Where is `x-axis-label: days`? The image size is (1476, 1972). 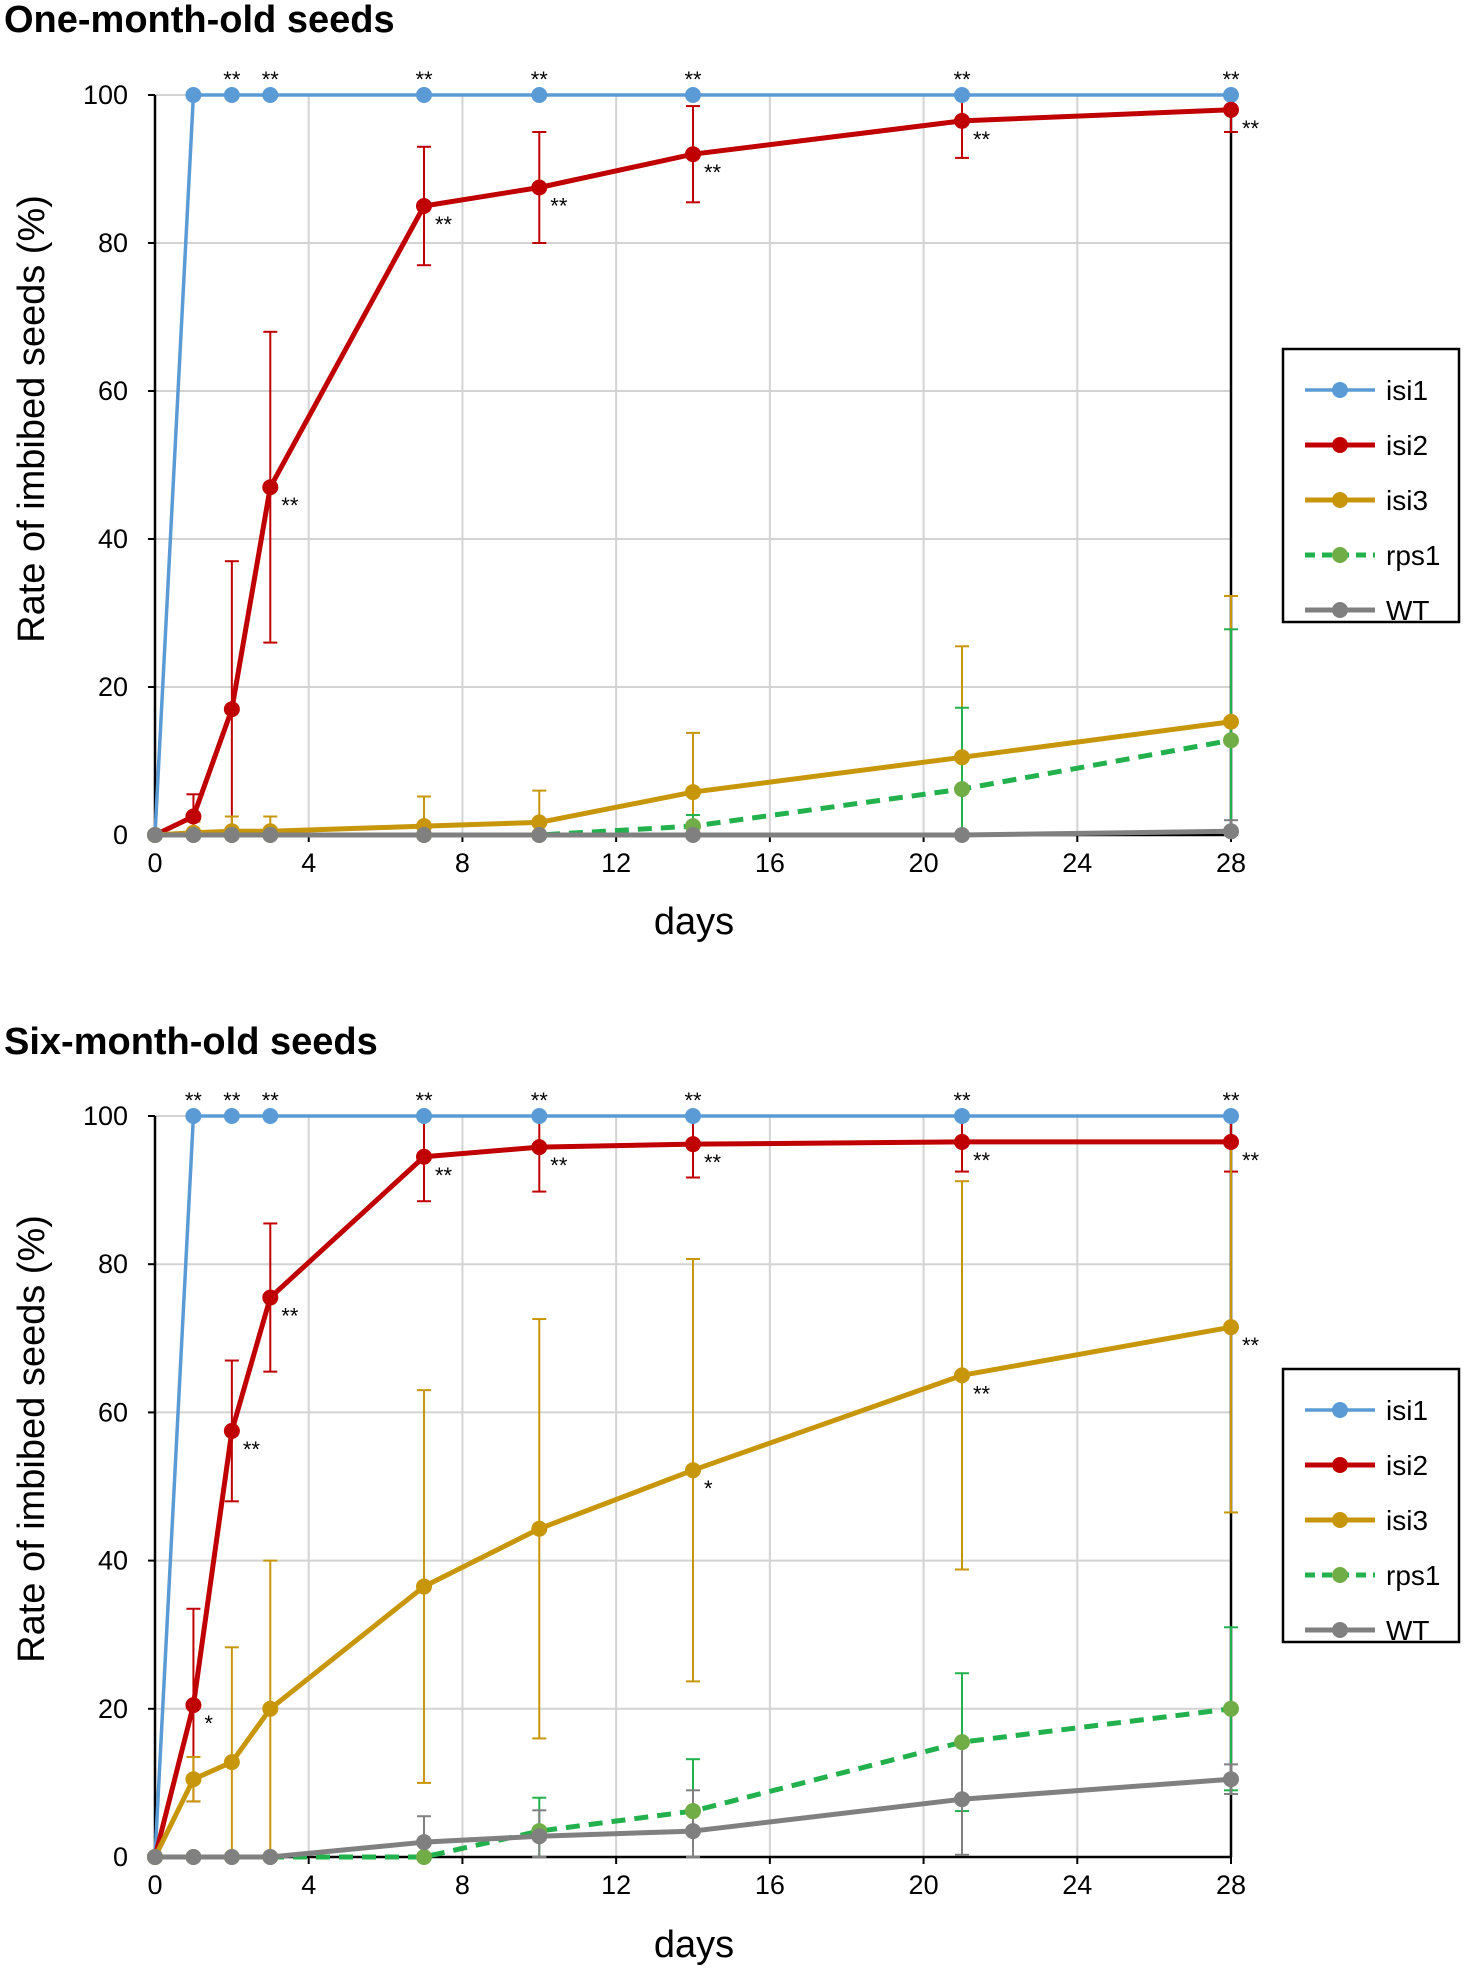
x-axis-label: days is located at coordinates (694, 1945).